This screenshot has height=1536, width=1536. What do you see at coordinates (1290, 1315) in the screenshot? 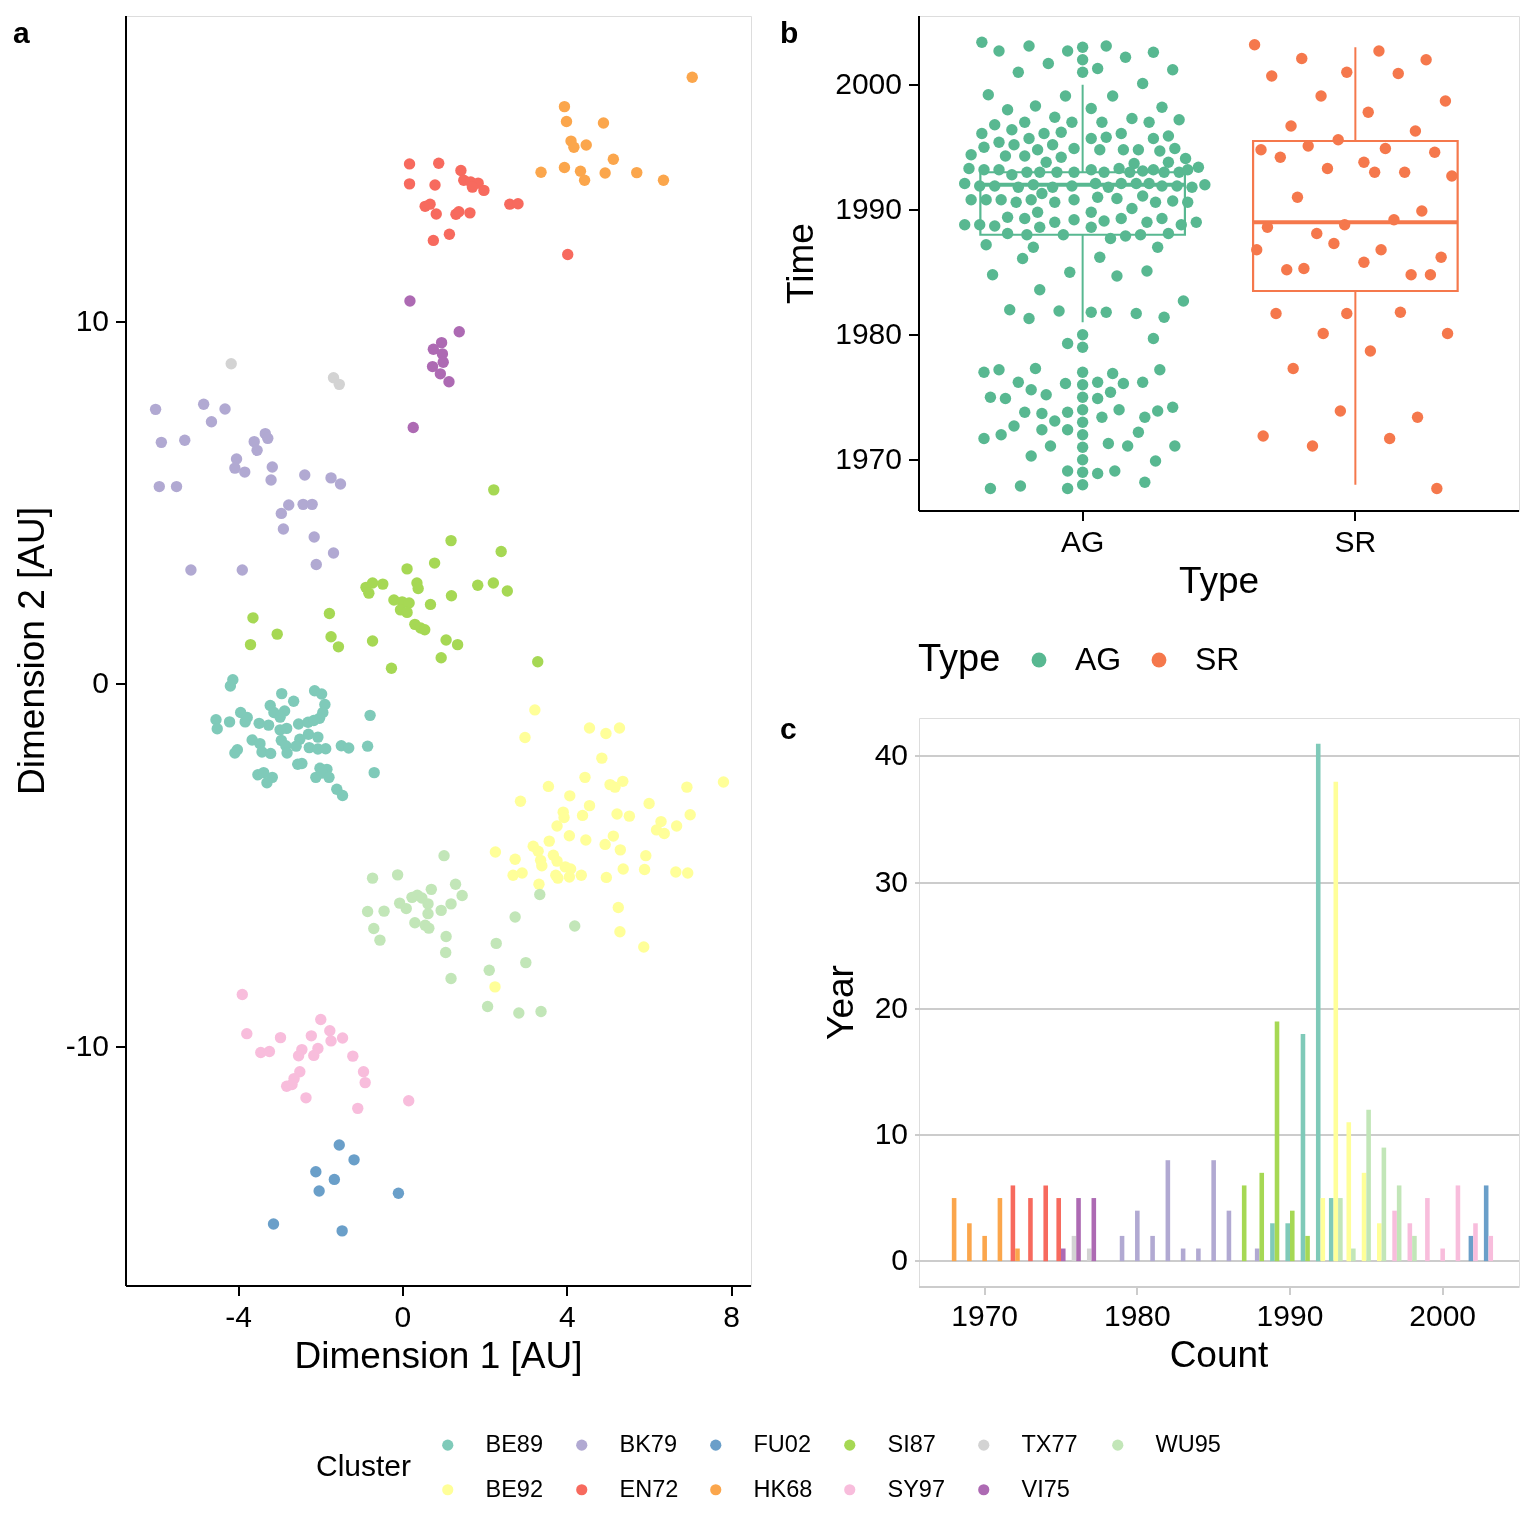
I see `x-tick-label: 1990` at bounding box center [1290, 1315].